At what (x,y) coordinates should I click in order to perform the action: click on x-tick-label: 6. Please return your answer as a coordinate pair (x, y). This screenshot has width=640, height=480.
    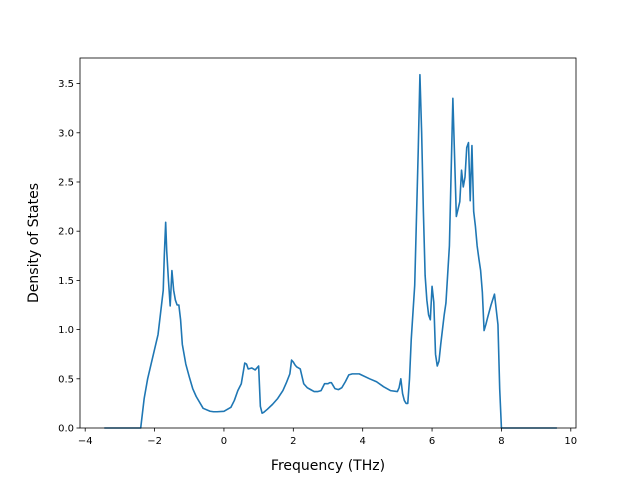
    Looking at the image, I should click on (432, 441).